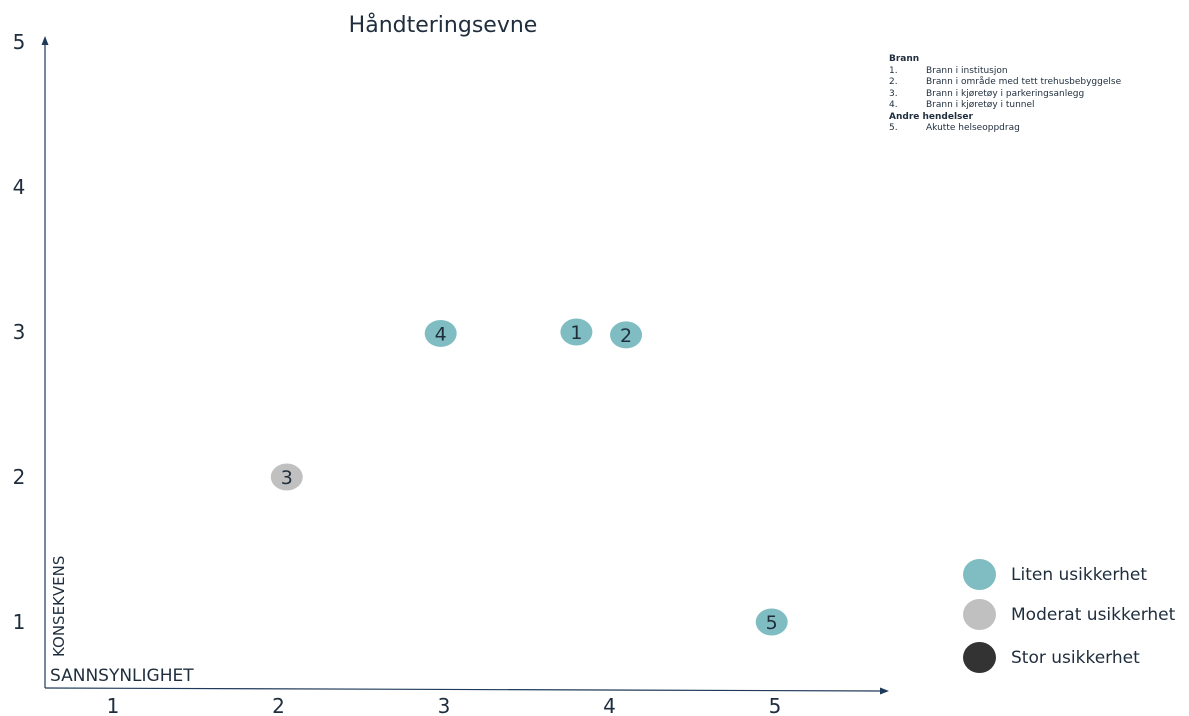 This screenshot has width=1189, height=716. I want to click on y-tick-label: 1, so click(19, 622).